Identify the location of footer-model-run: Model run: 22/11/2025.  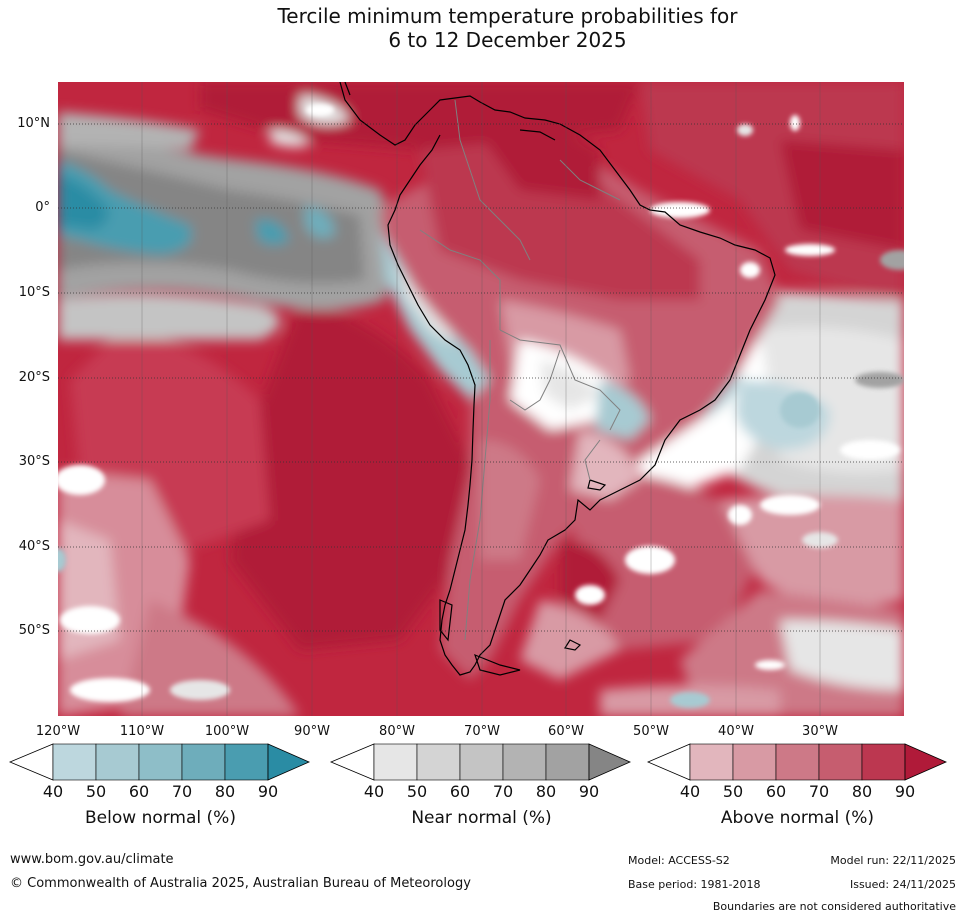
(893, 860).